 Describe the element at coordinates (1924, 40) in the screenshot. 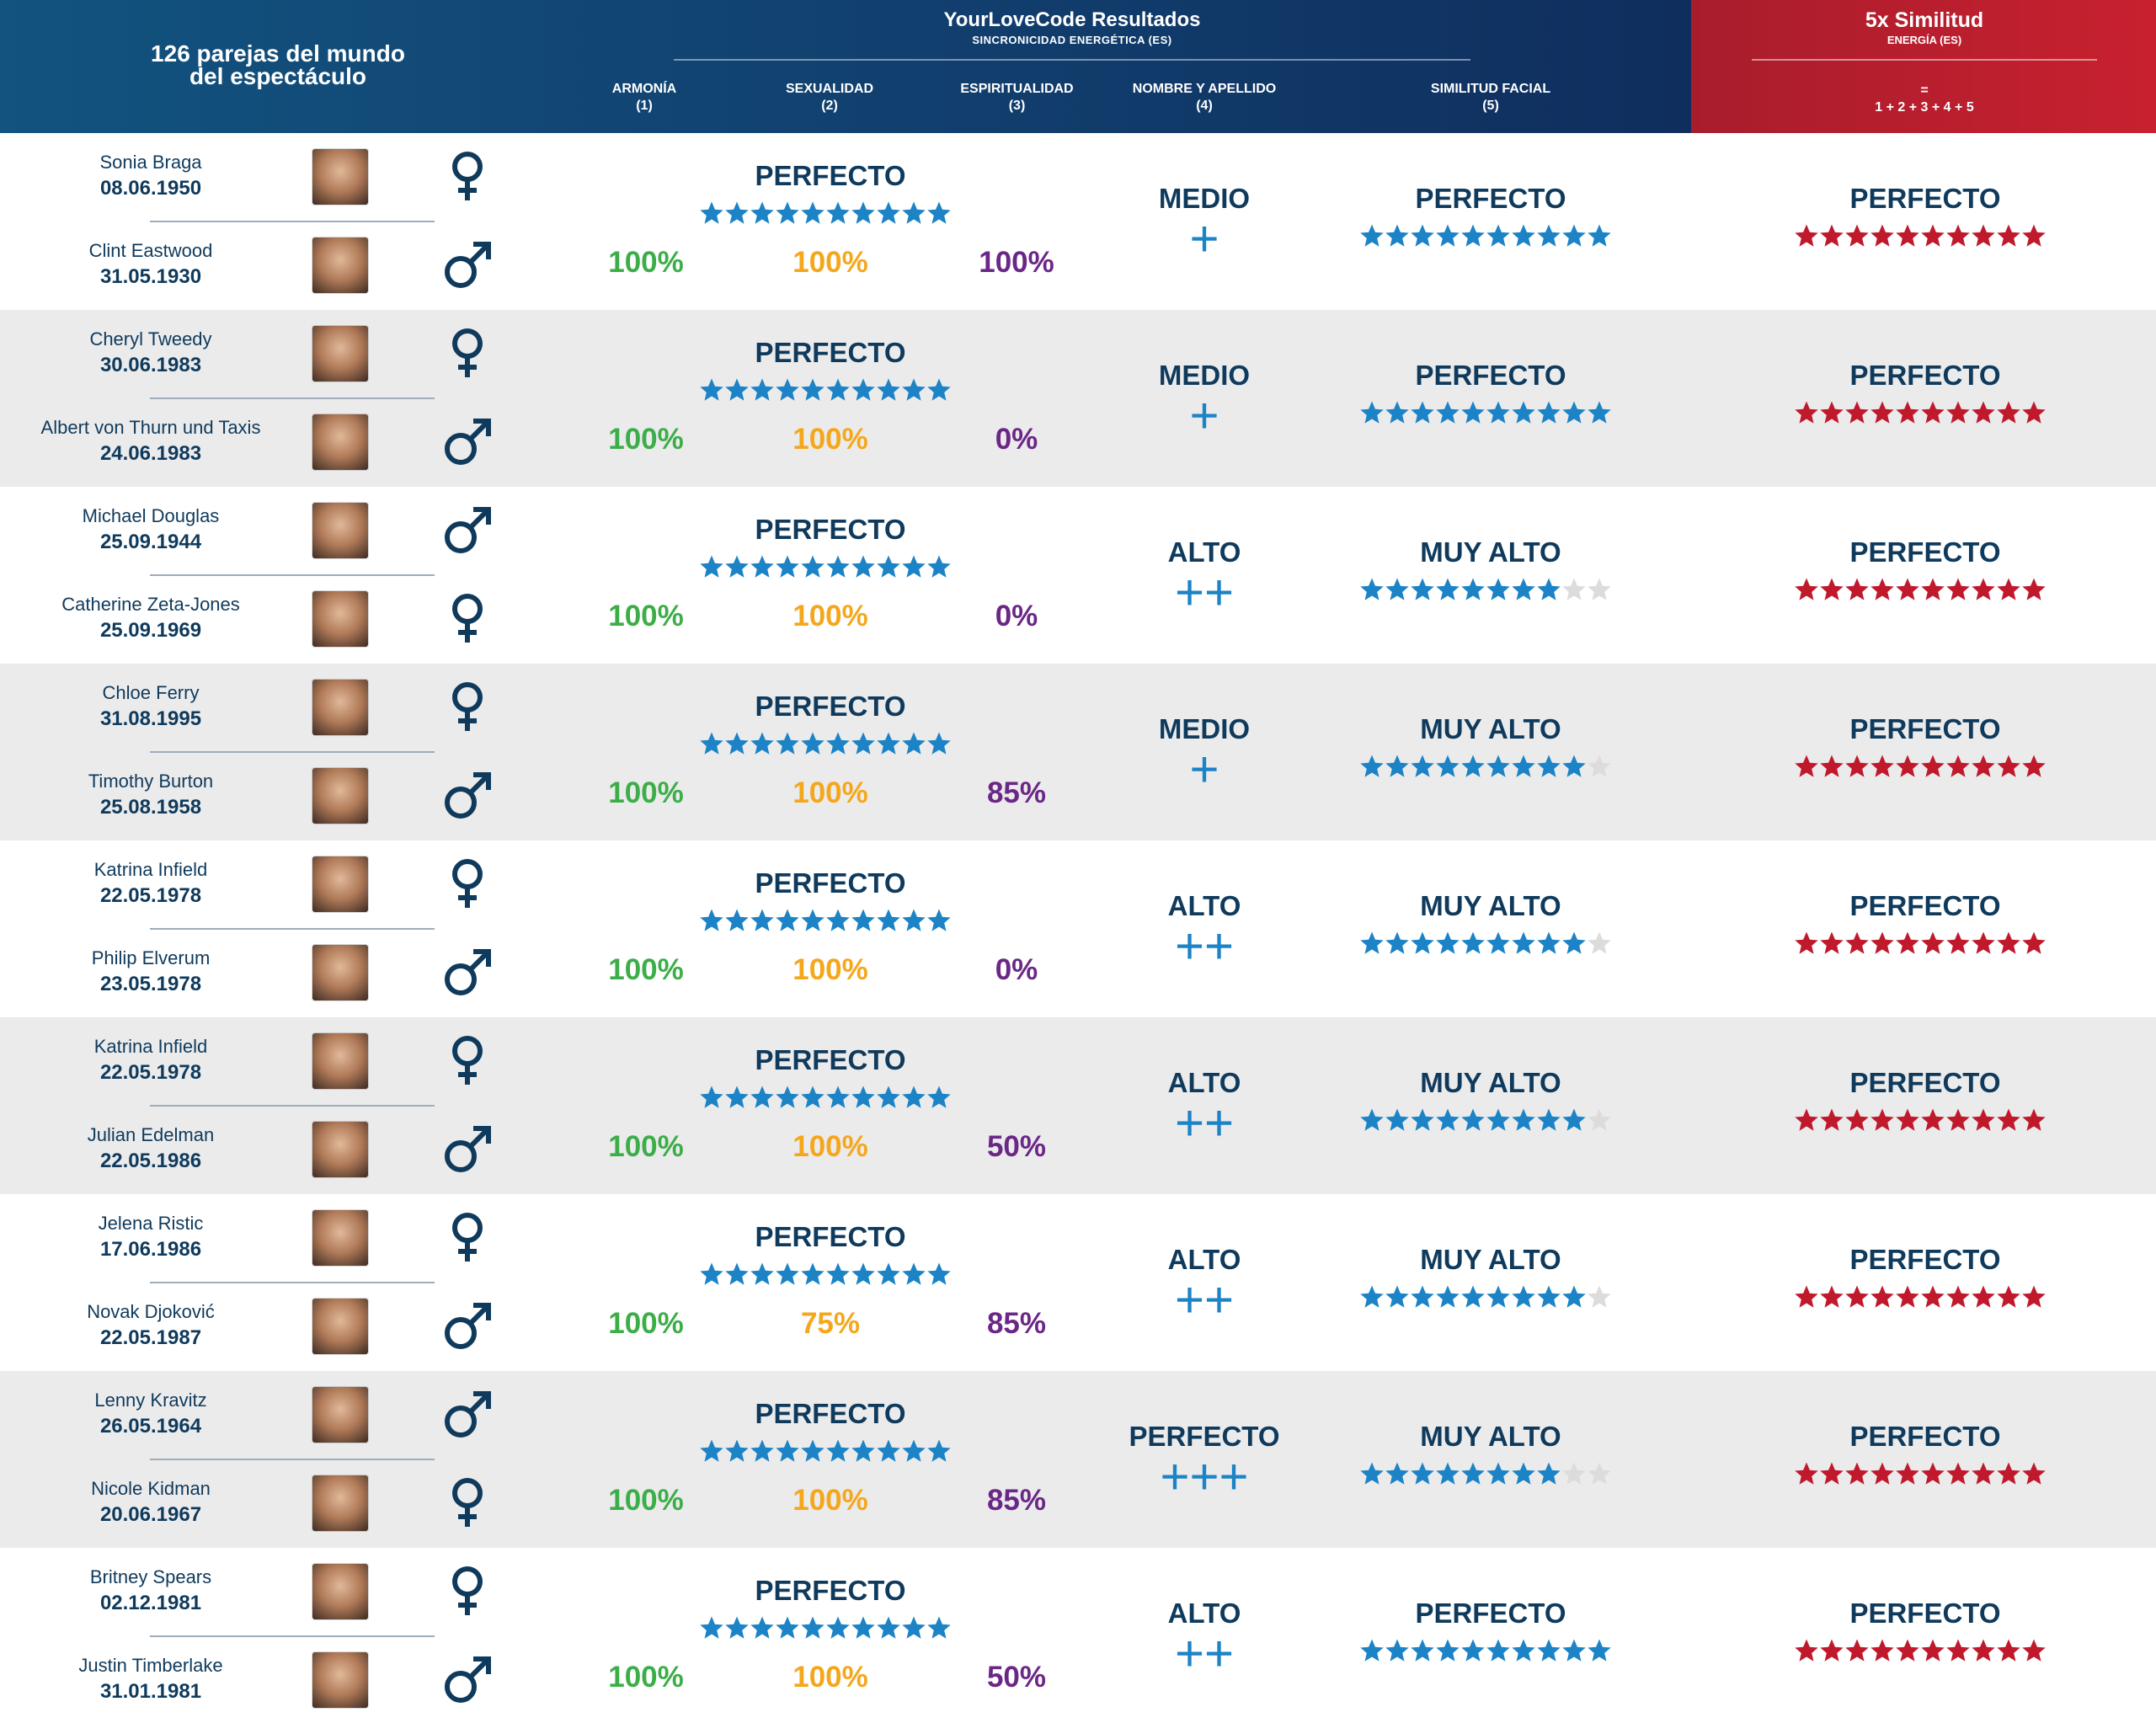

I see `similitud-subtitle: ENERGÍA (ES)` at that location.